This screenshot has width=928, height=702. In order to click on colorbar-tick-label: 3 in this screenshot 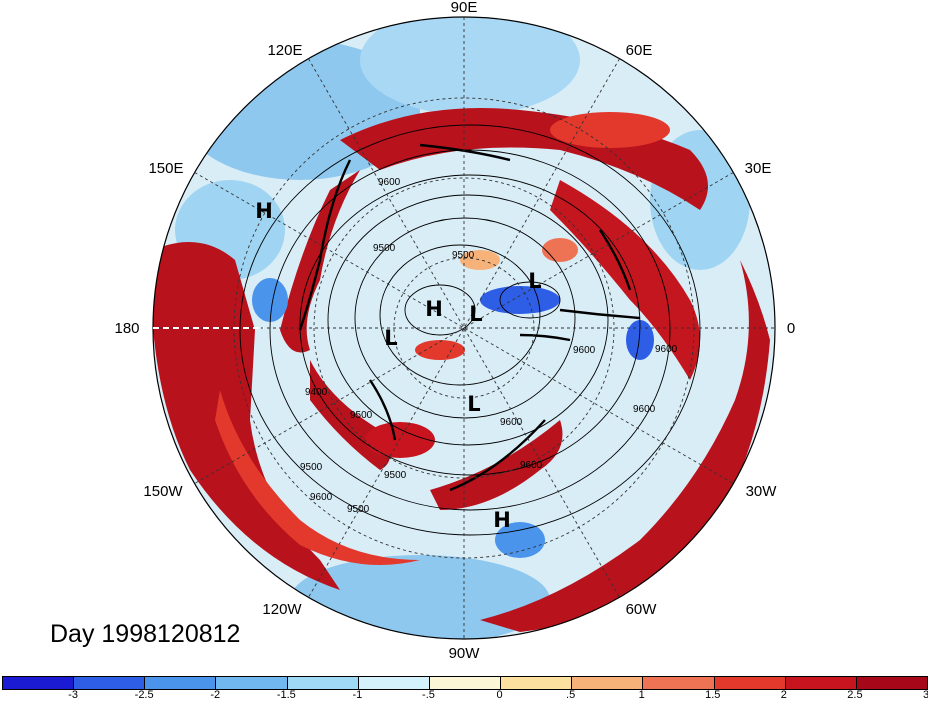, I will do `click(925, 695)`.